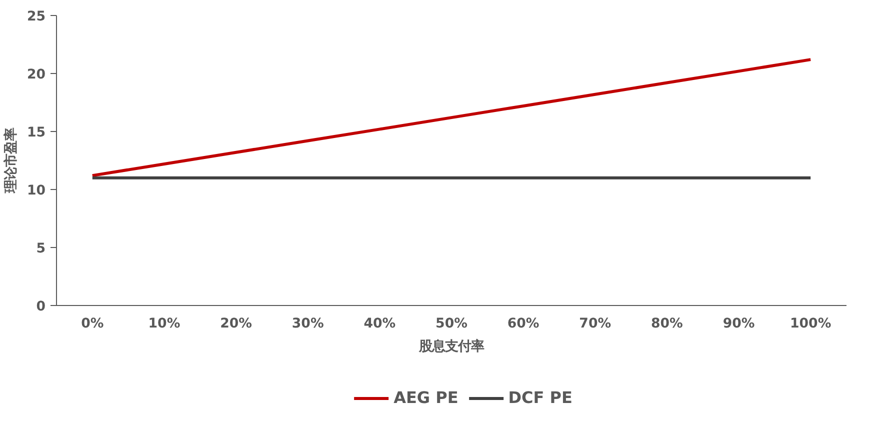 This screenshot has height=441, width=879. What do you see at coordinates (164, 324) in the screenshot?
I see `x-tick-label: 10%` at bounding box center [164, 324].